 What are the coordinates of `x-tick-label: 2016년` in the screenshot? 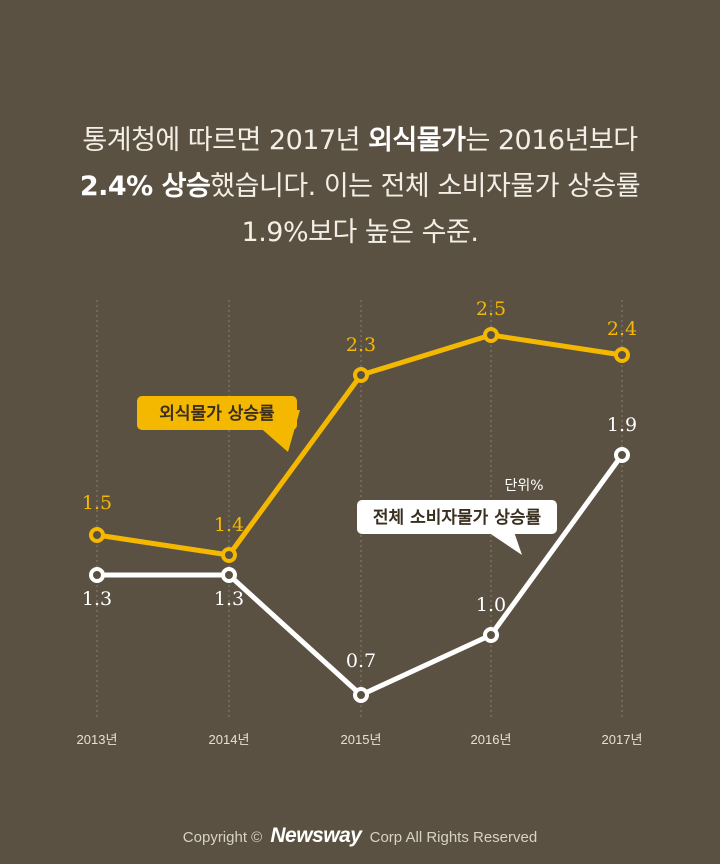 It's located at (491, 739).